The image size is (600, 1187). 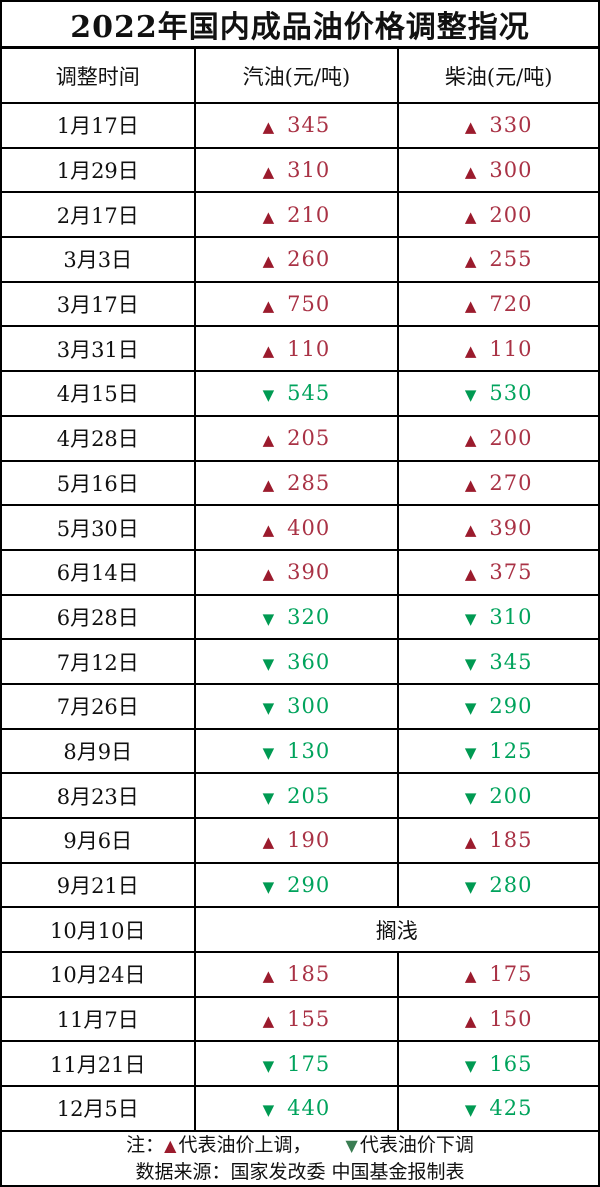 What do you see at coordinates (497, 76) in the screenshot?
I see `col-header-diesel: 柴油(元/吨)` at bounding box center [497, 76].